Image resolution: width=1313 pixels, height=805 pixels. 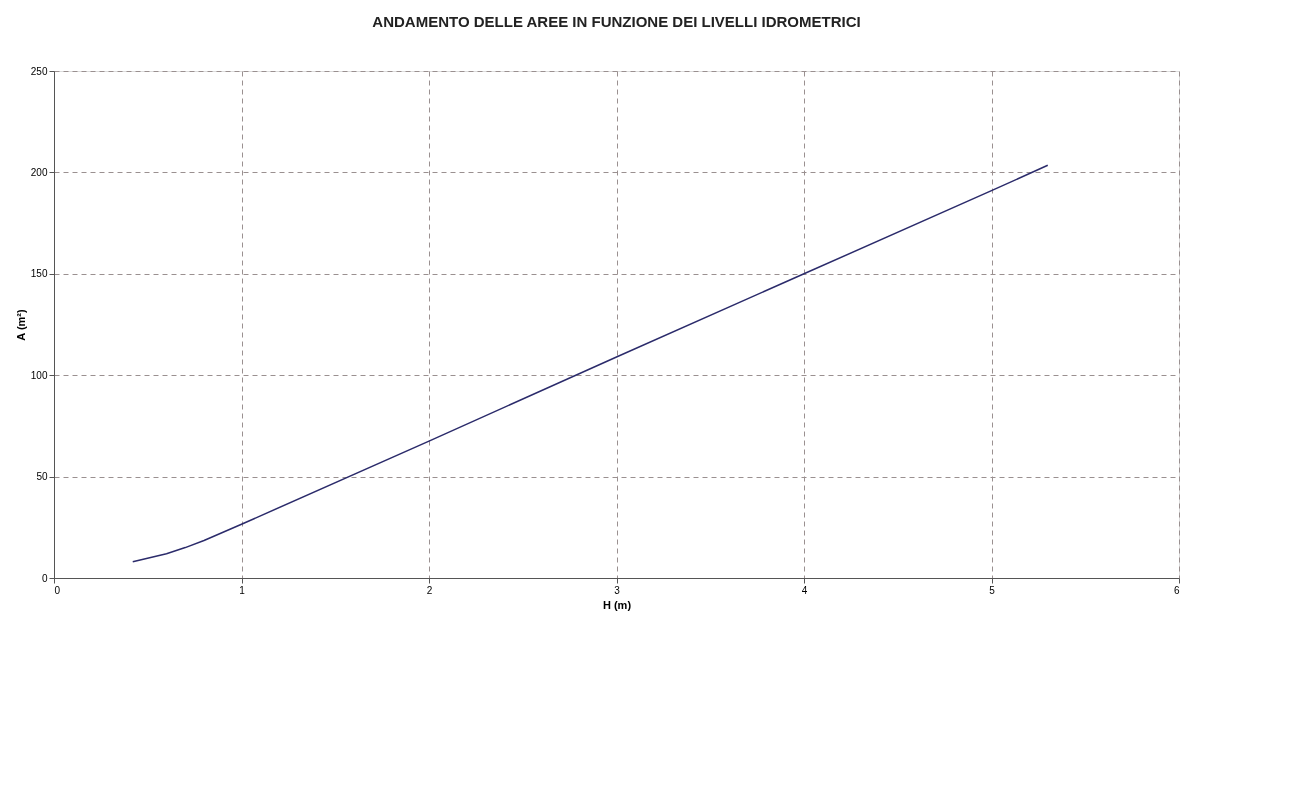 What do you see at coordinates (20, 324) in the screenshot?
I see `y-axis-title: A (m²)` at bounding box center [20, 324].